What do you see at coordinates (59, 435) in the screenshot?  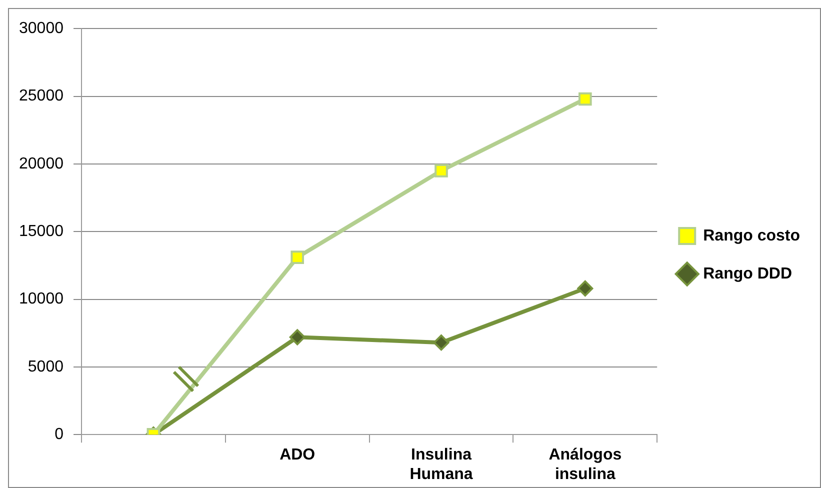 I see `y-tick-label: 0` at bounding box center [59, 435].